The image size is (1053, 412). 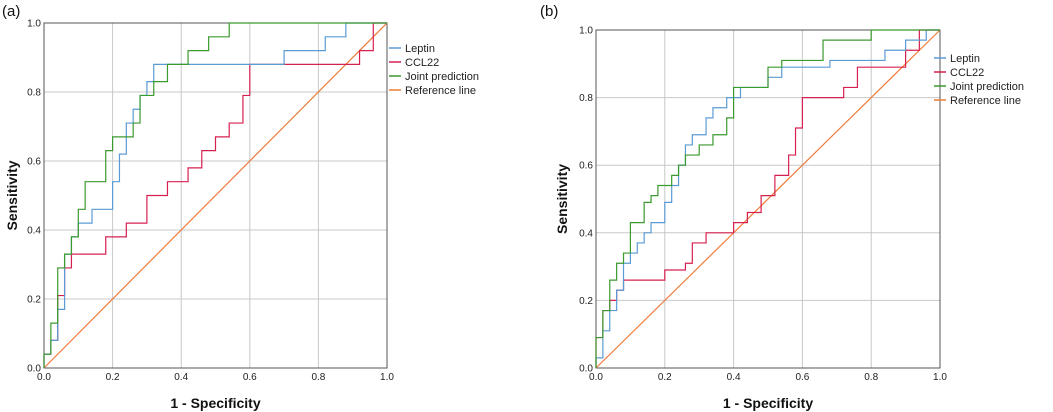 I want to click on panel-b-legend-label-reference-line: Reference line, so click(x=985, y=101).